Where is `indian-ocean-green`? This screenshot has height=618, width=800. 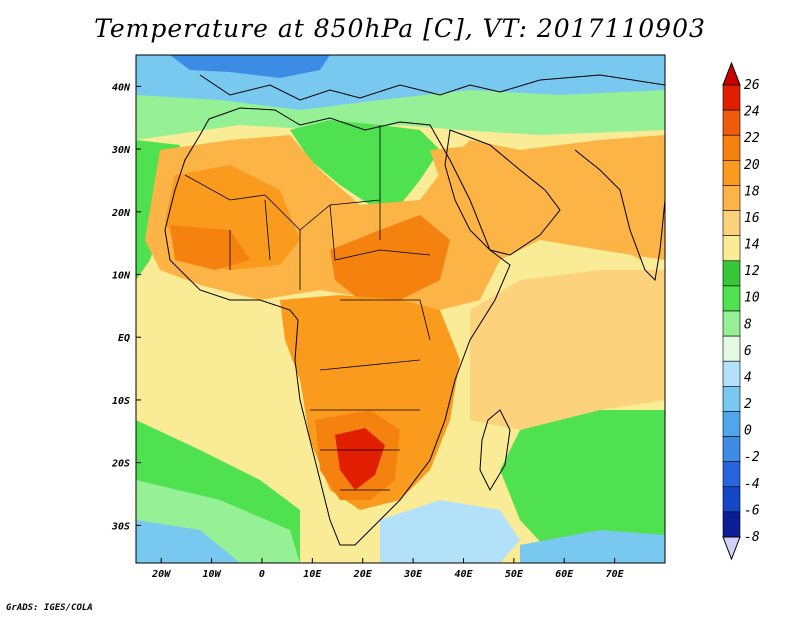 indian-ocean-green is located at coordinates (582, 486).